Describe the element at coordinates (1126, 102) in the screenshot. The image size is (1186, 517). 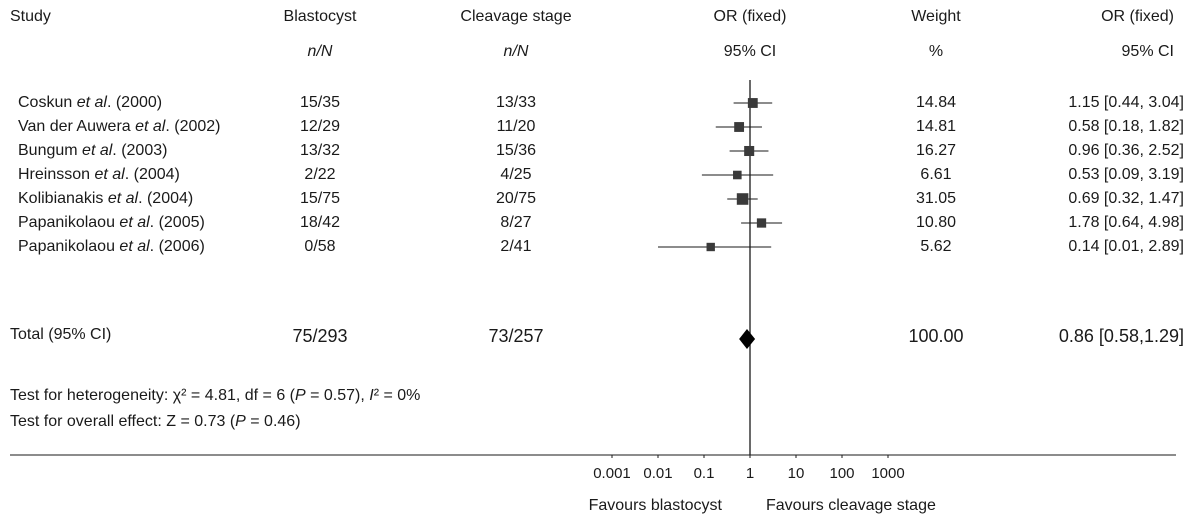
I see `study-or-ci: 1.15 [0.44, 3.04]` at that location.